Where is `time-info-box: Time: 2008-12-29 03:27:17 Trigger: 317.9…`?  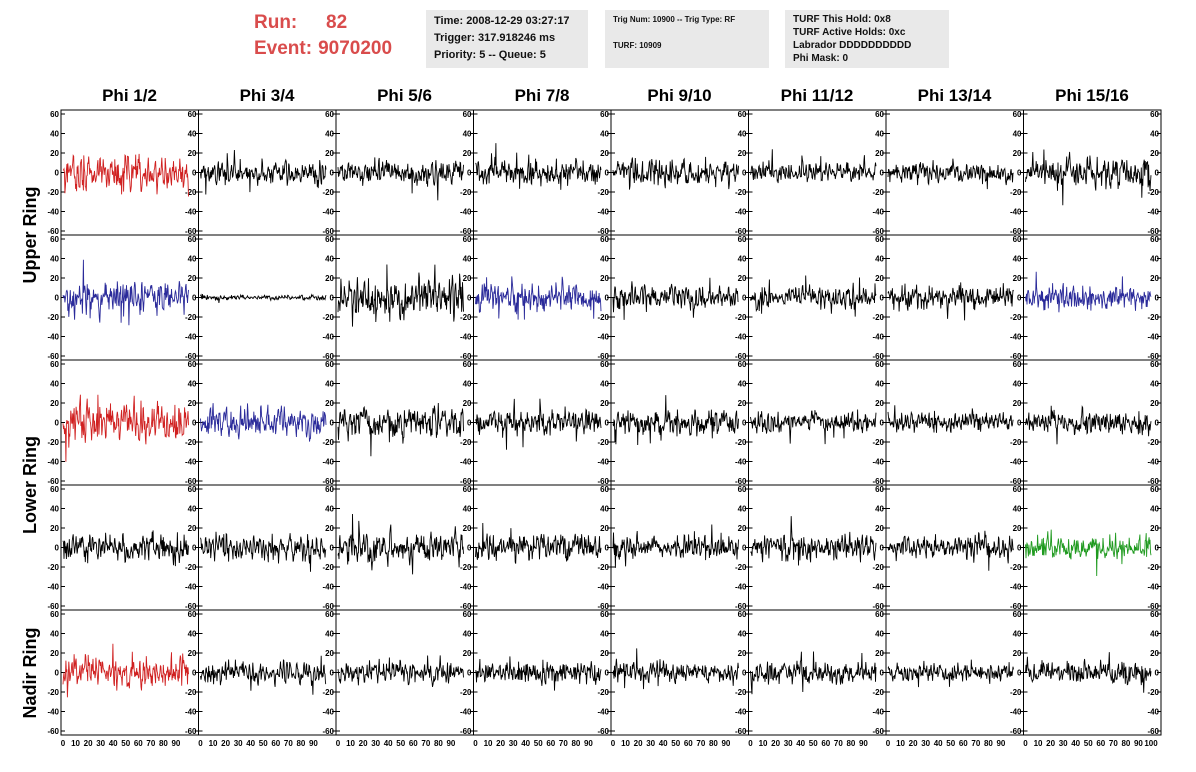
time-info-box: Time: 2008-12-29 03:27:17 Trigger: 317.9… is located at coordinates (507, 39).